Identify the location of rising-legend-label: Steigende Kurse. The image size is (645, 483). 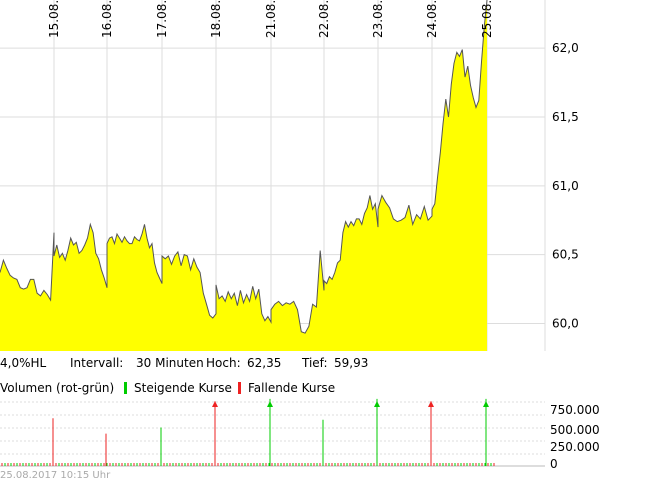
(183, 388).